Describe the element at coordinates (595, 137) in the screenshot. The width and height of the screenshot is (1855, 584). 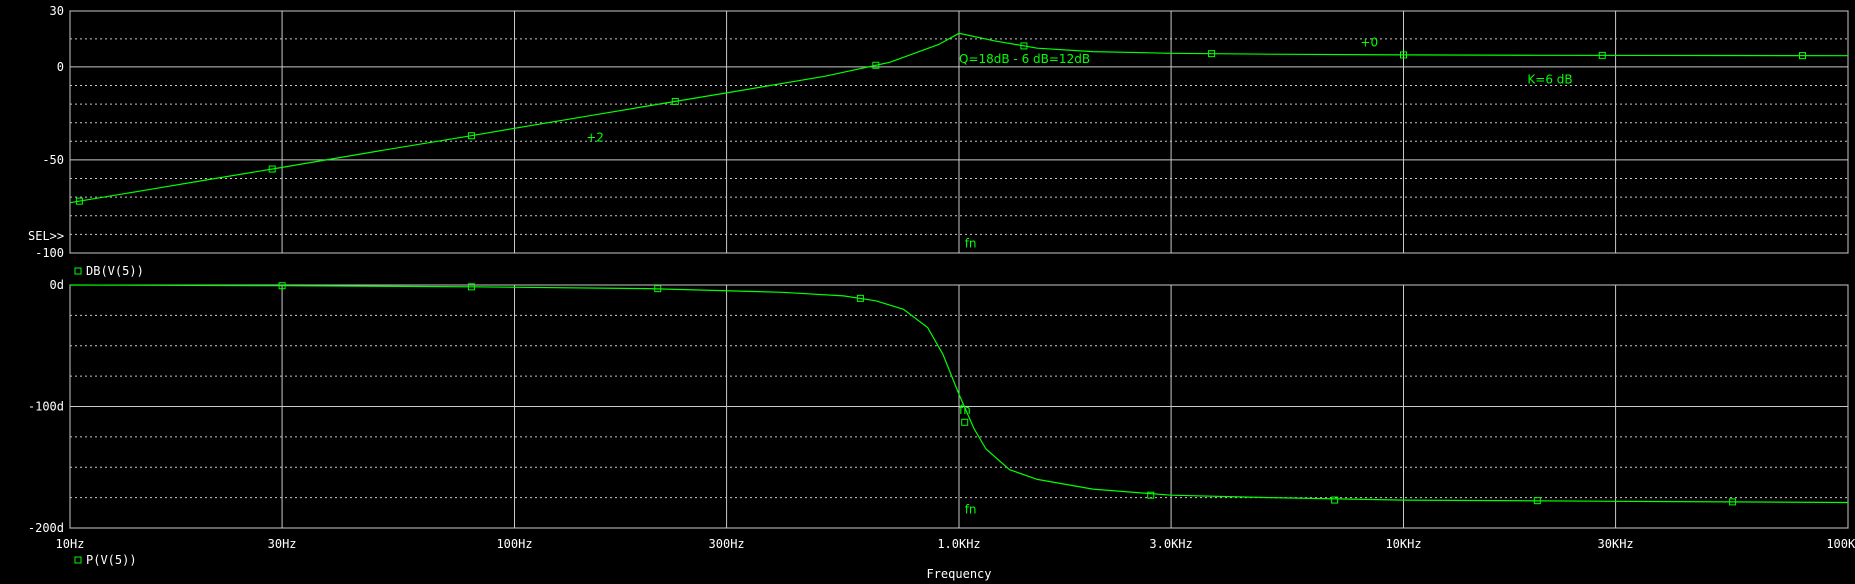
I see `magnitude-annotation: +2` at that location.